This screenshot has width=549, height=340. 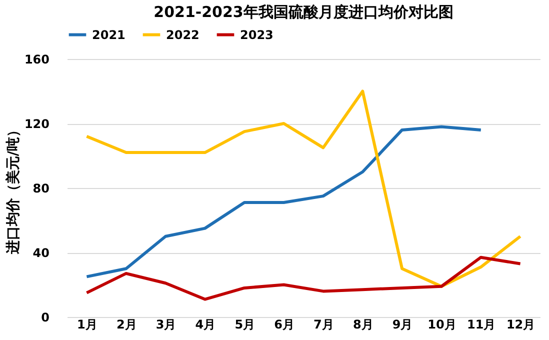 I want to click on x-tick-label: 8月, so click(x=363, y=325).